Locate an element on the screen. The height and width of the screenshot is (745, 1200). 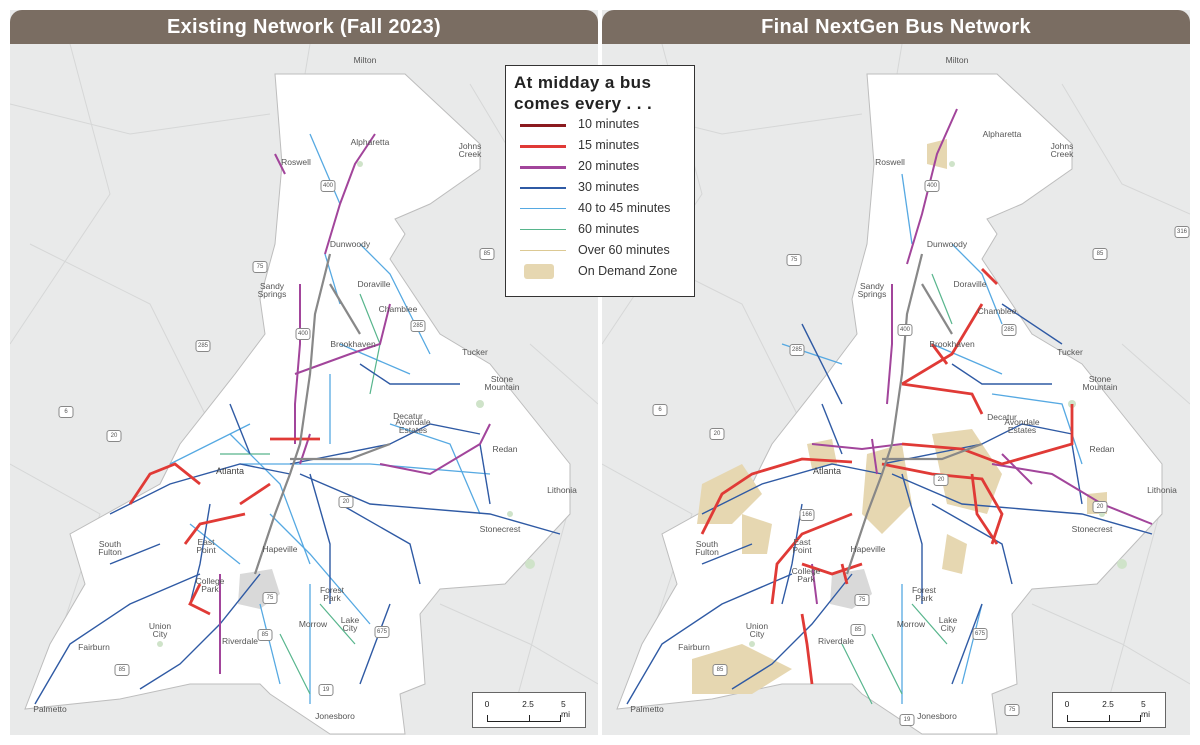
place-forest-park: Park is located at coordinates (924, 598).